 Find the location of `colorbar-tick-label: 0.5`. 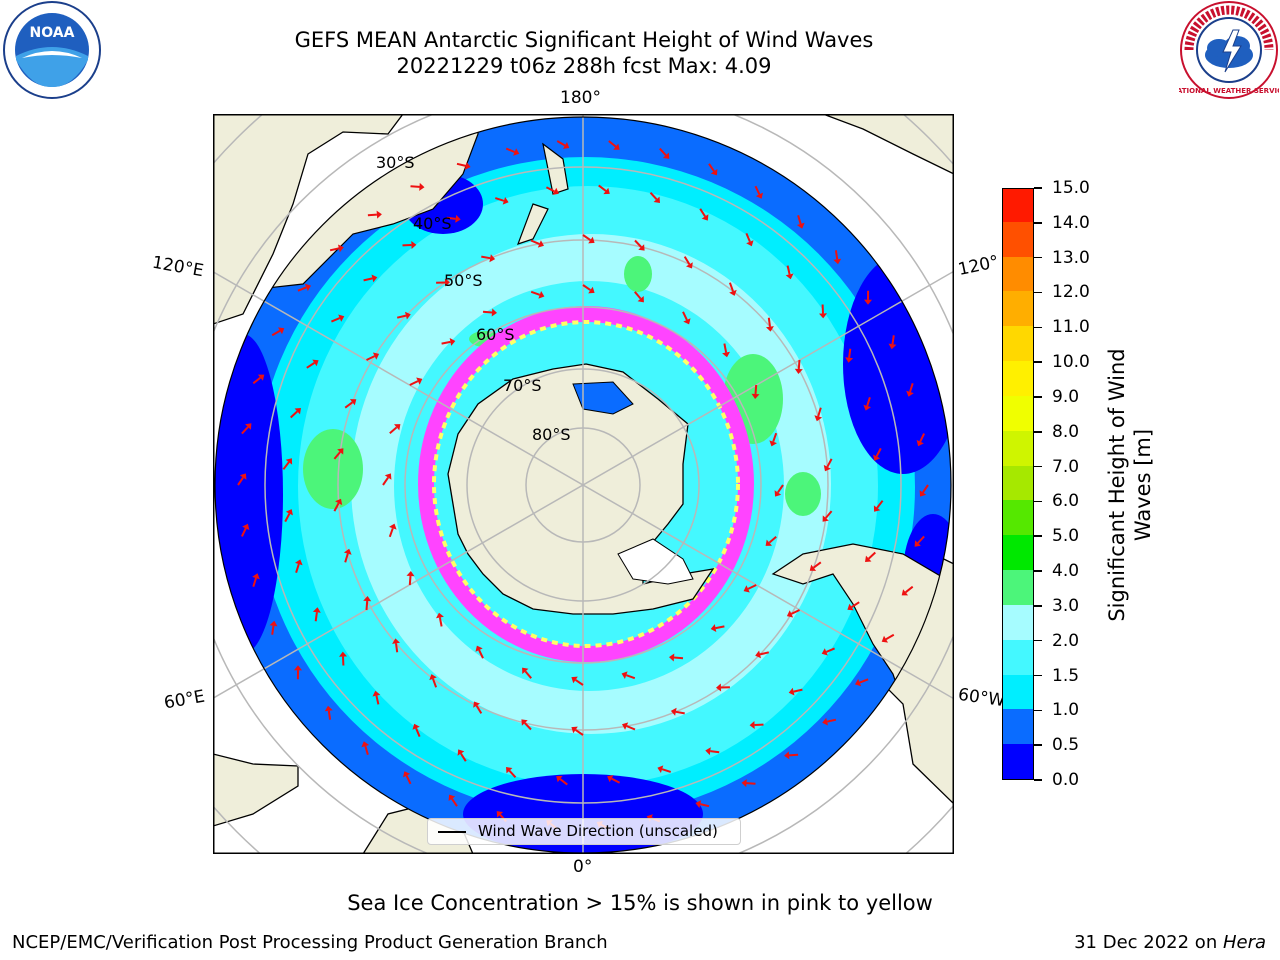

colorbar-tick-label: 0.5 is located at coordinates (1066, 745).